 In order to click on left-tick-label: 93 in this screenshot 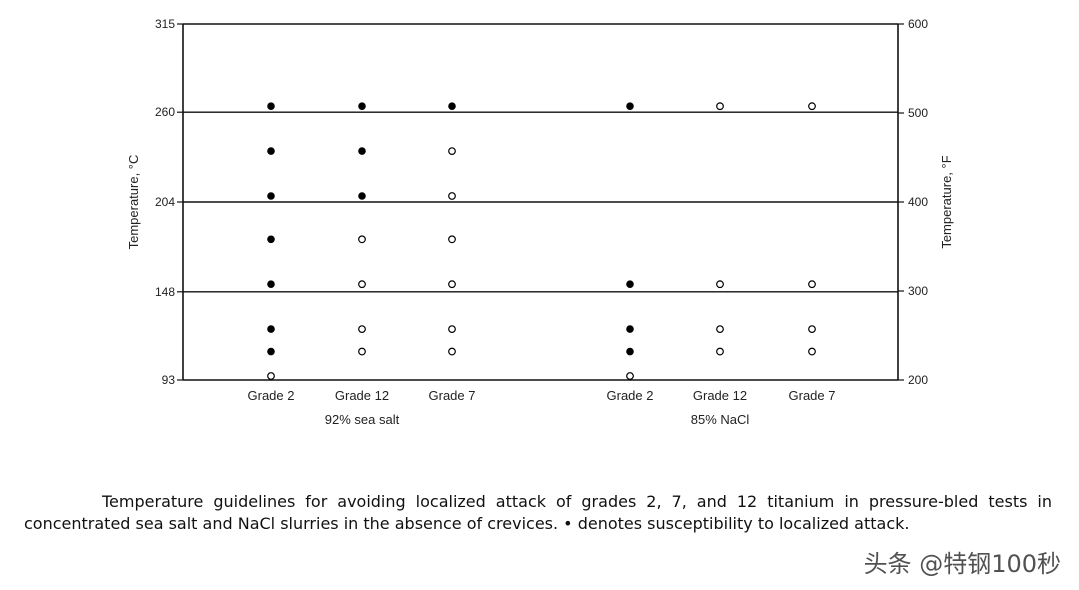, I will do `click(169, 380)`.